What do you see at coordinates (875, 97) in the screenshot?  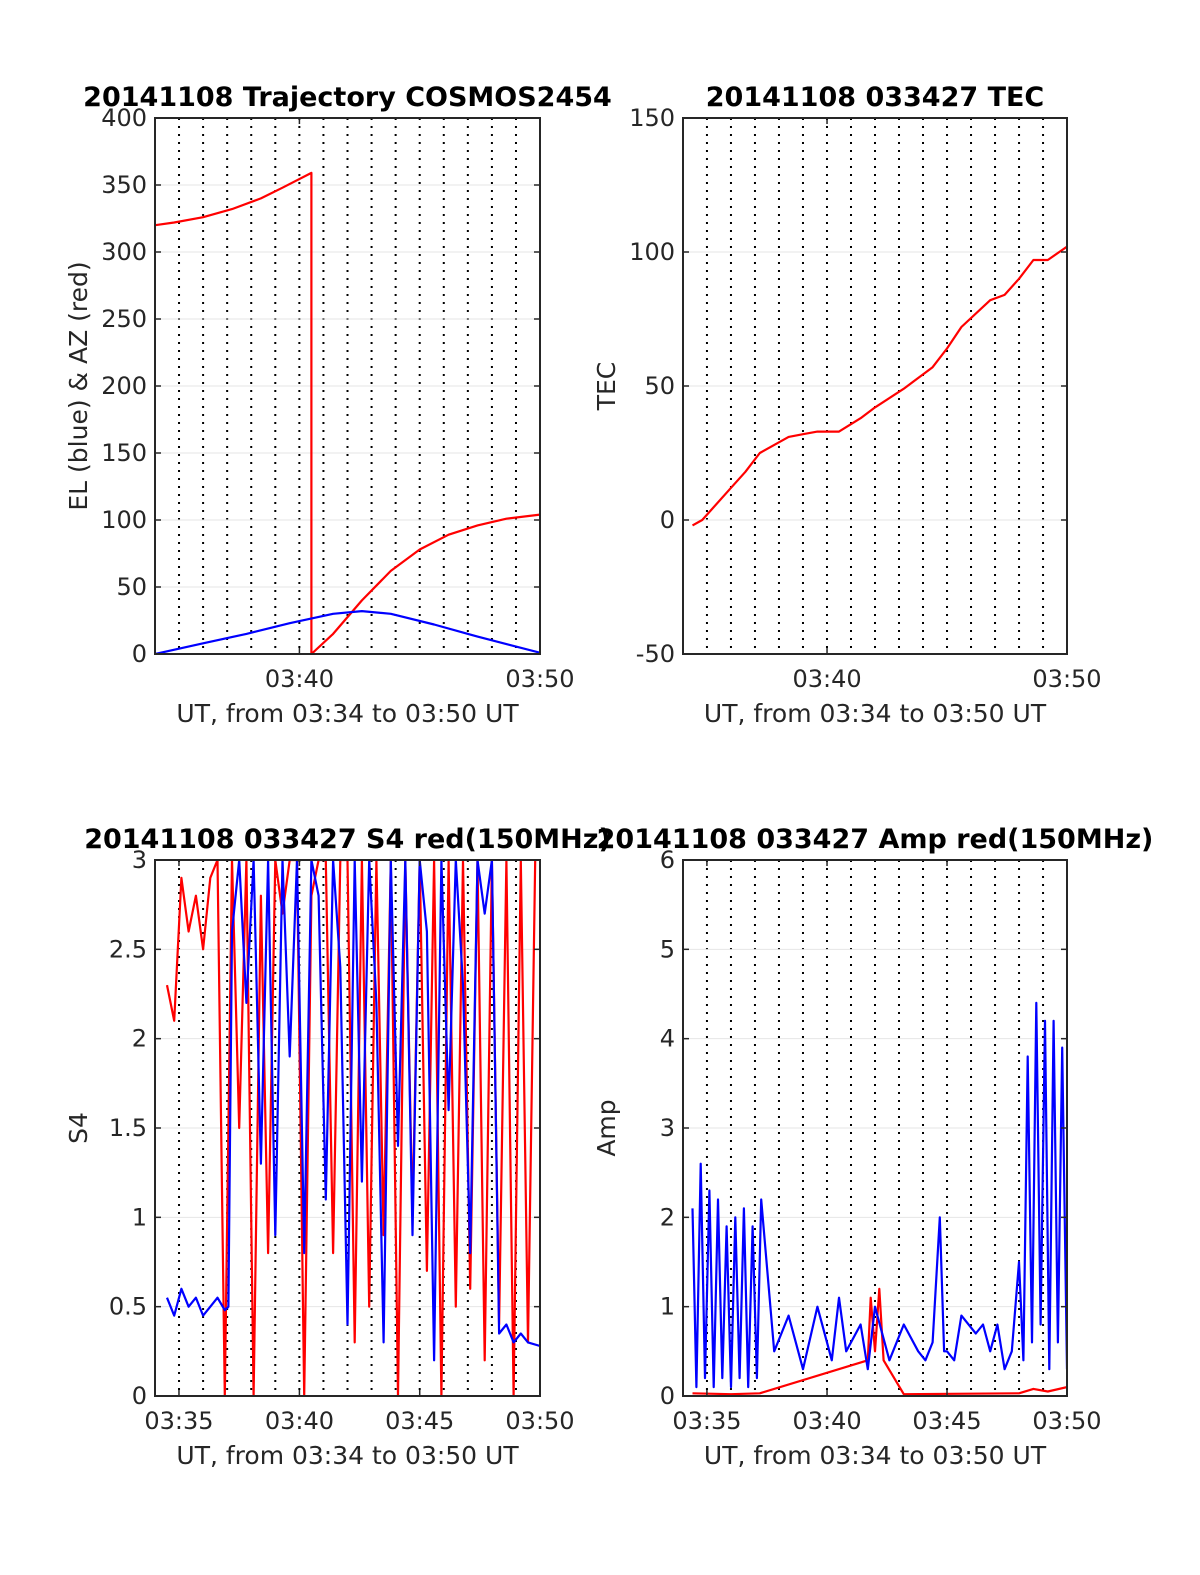 I see `chart-title: 20141108 033427 TEC` at bounding box center [875, 97].